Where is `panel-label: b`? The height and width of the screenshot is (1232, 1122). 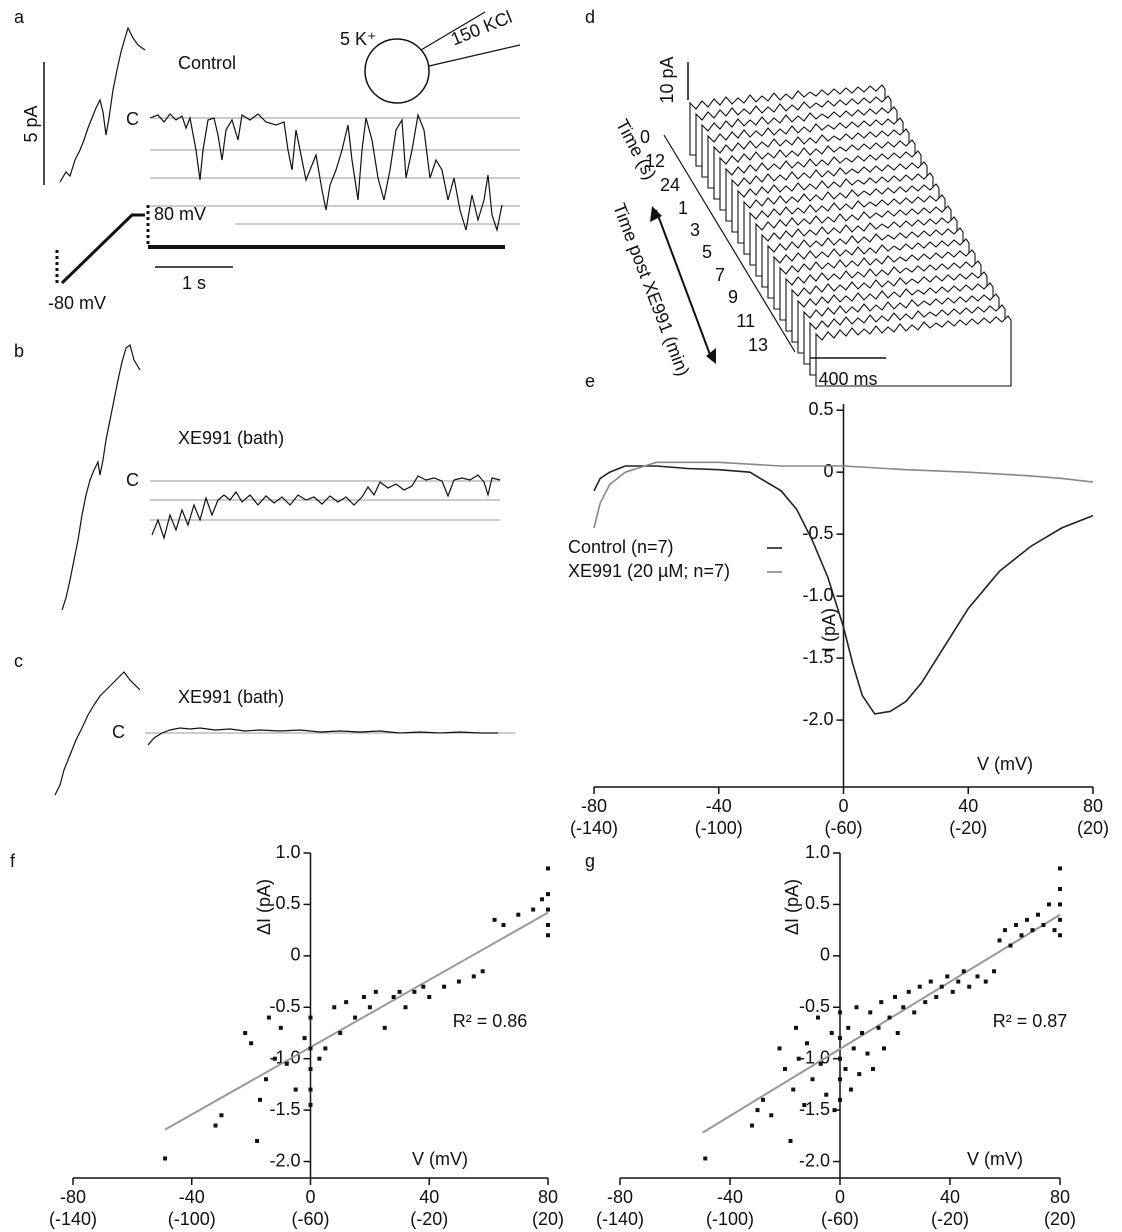 panel-label: b is located at coordinates (19, 351).